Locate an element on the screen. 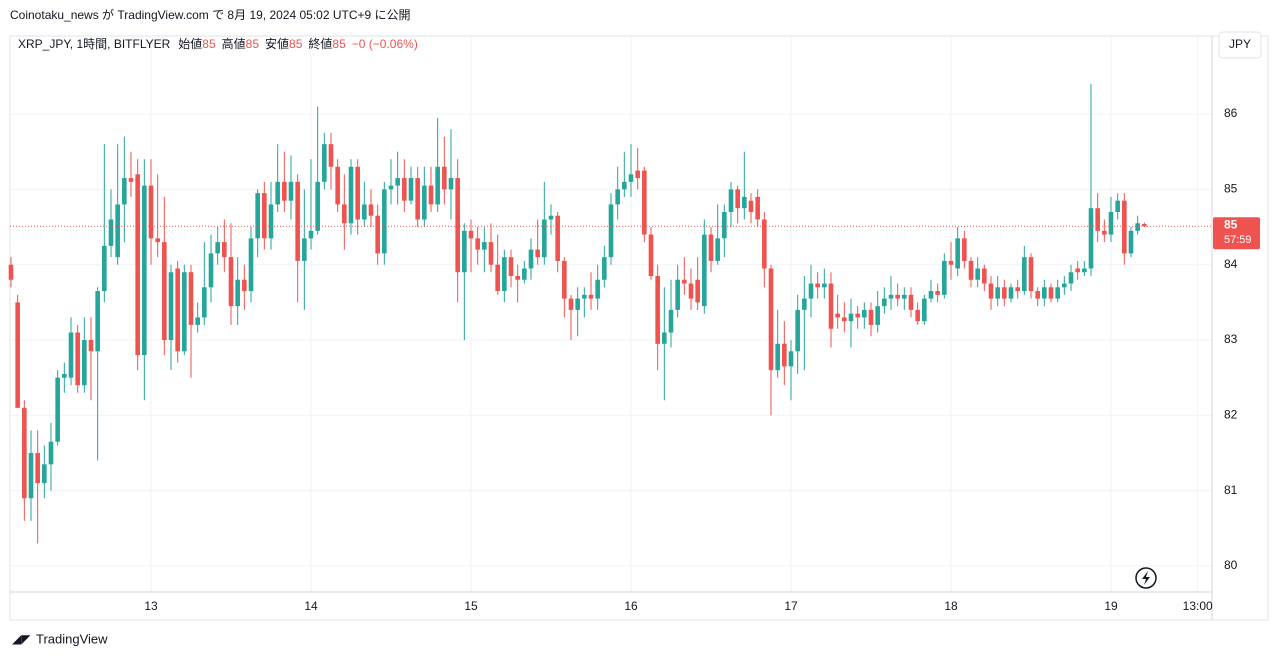  replay-icon is located at coordinates (1146, 578).